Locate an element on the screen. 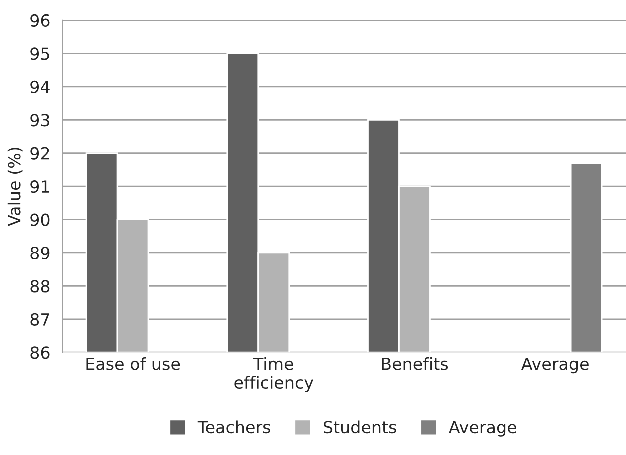  legend-label: Teachers is located at coordinates (234, 427).